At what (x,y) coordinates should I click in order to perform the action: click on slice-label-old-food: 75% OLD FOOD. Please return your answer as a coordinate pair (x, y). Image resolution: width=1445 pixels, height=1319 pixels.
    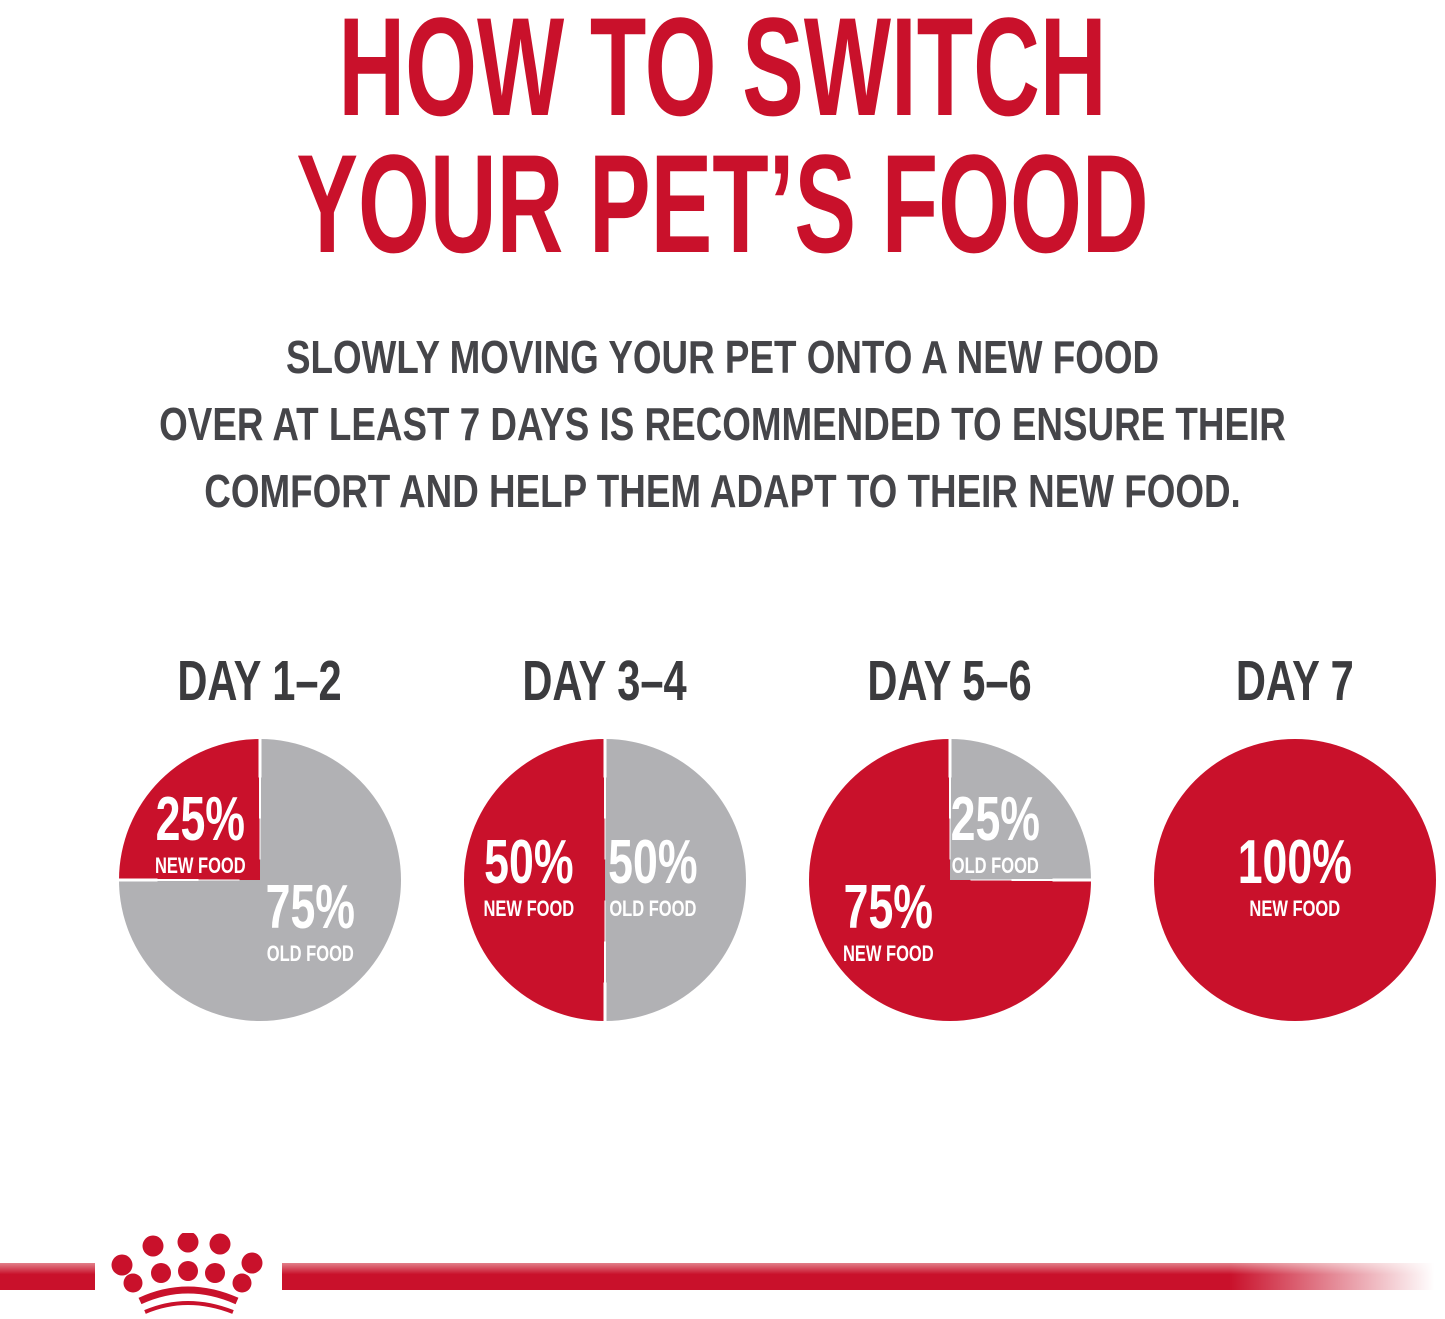
    Looking at the image, I should click on (310, 919).